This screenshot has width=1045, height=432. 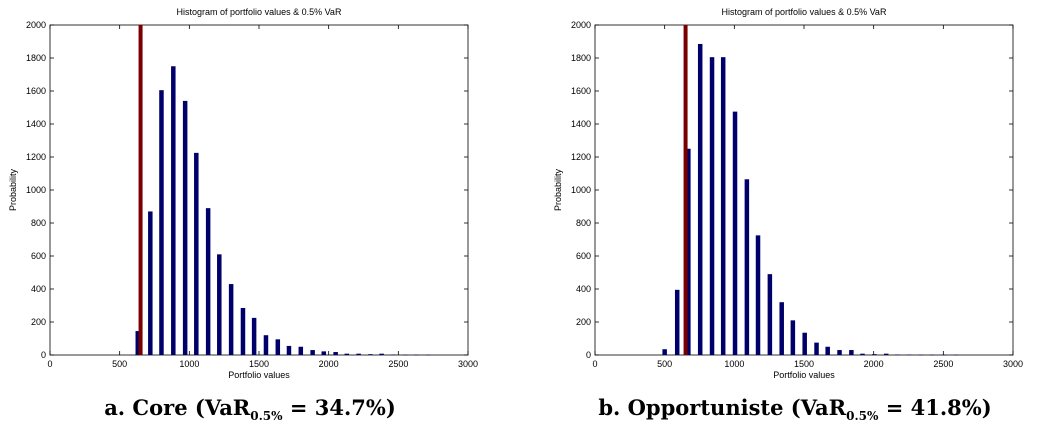 What do you see at coordinates (935, 407) in the screenshot?
I see `caption-opportuniste-suffix: = 41.8%)` at bounding box center [935, 407].